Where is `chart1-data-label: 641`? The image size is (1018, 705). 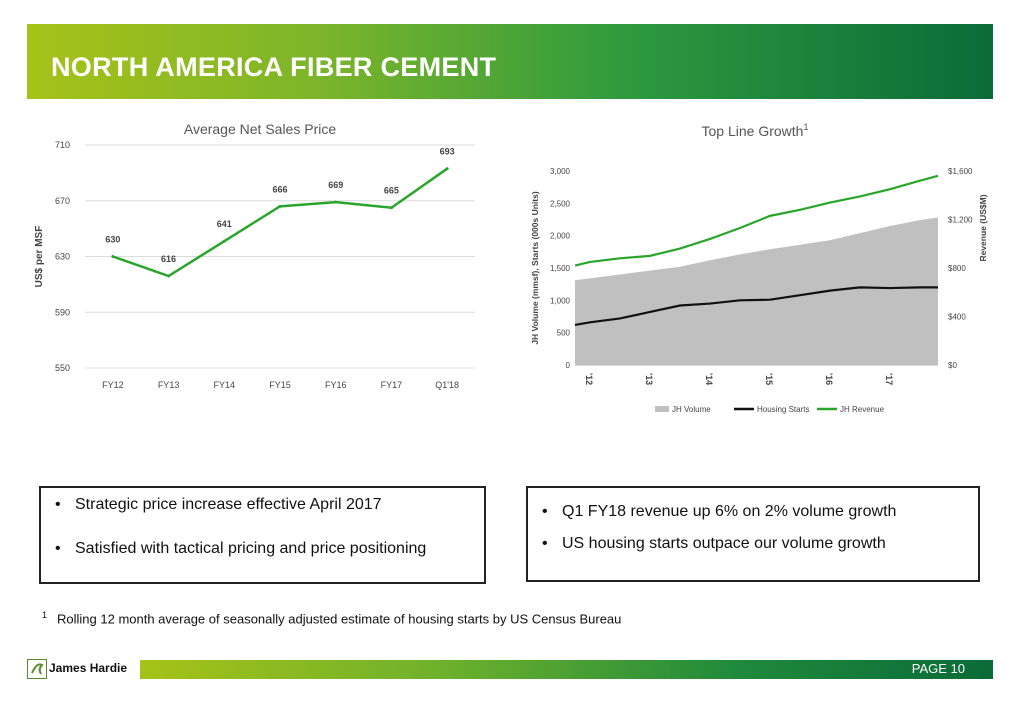
chart1-data-label: 641 is located at coordinates (224, 224).